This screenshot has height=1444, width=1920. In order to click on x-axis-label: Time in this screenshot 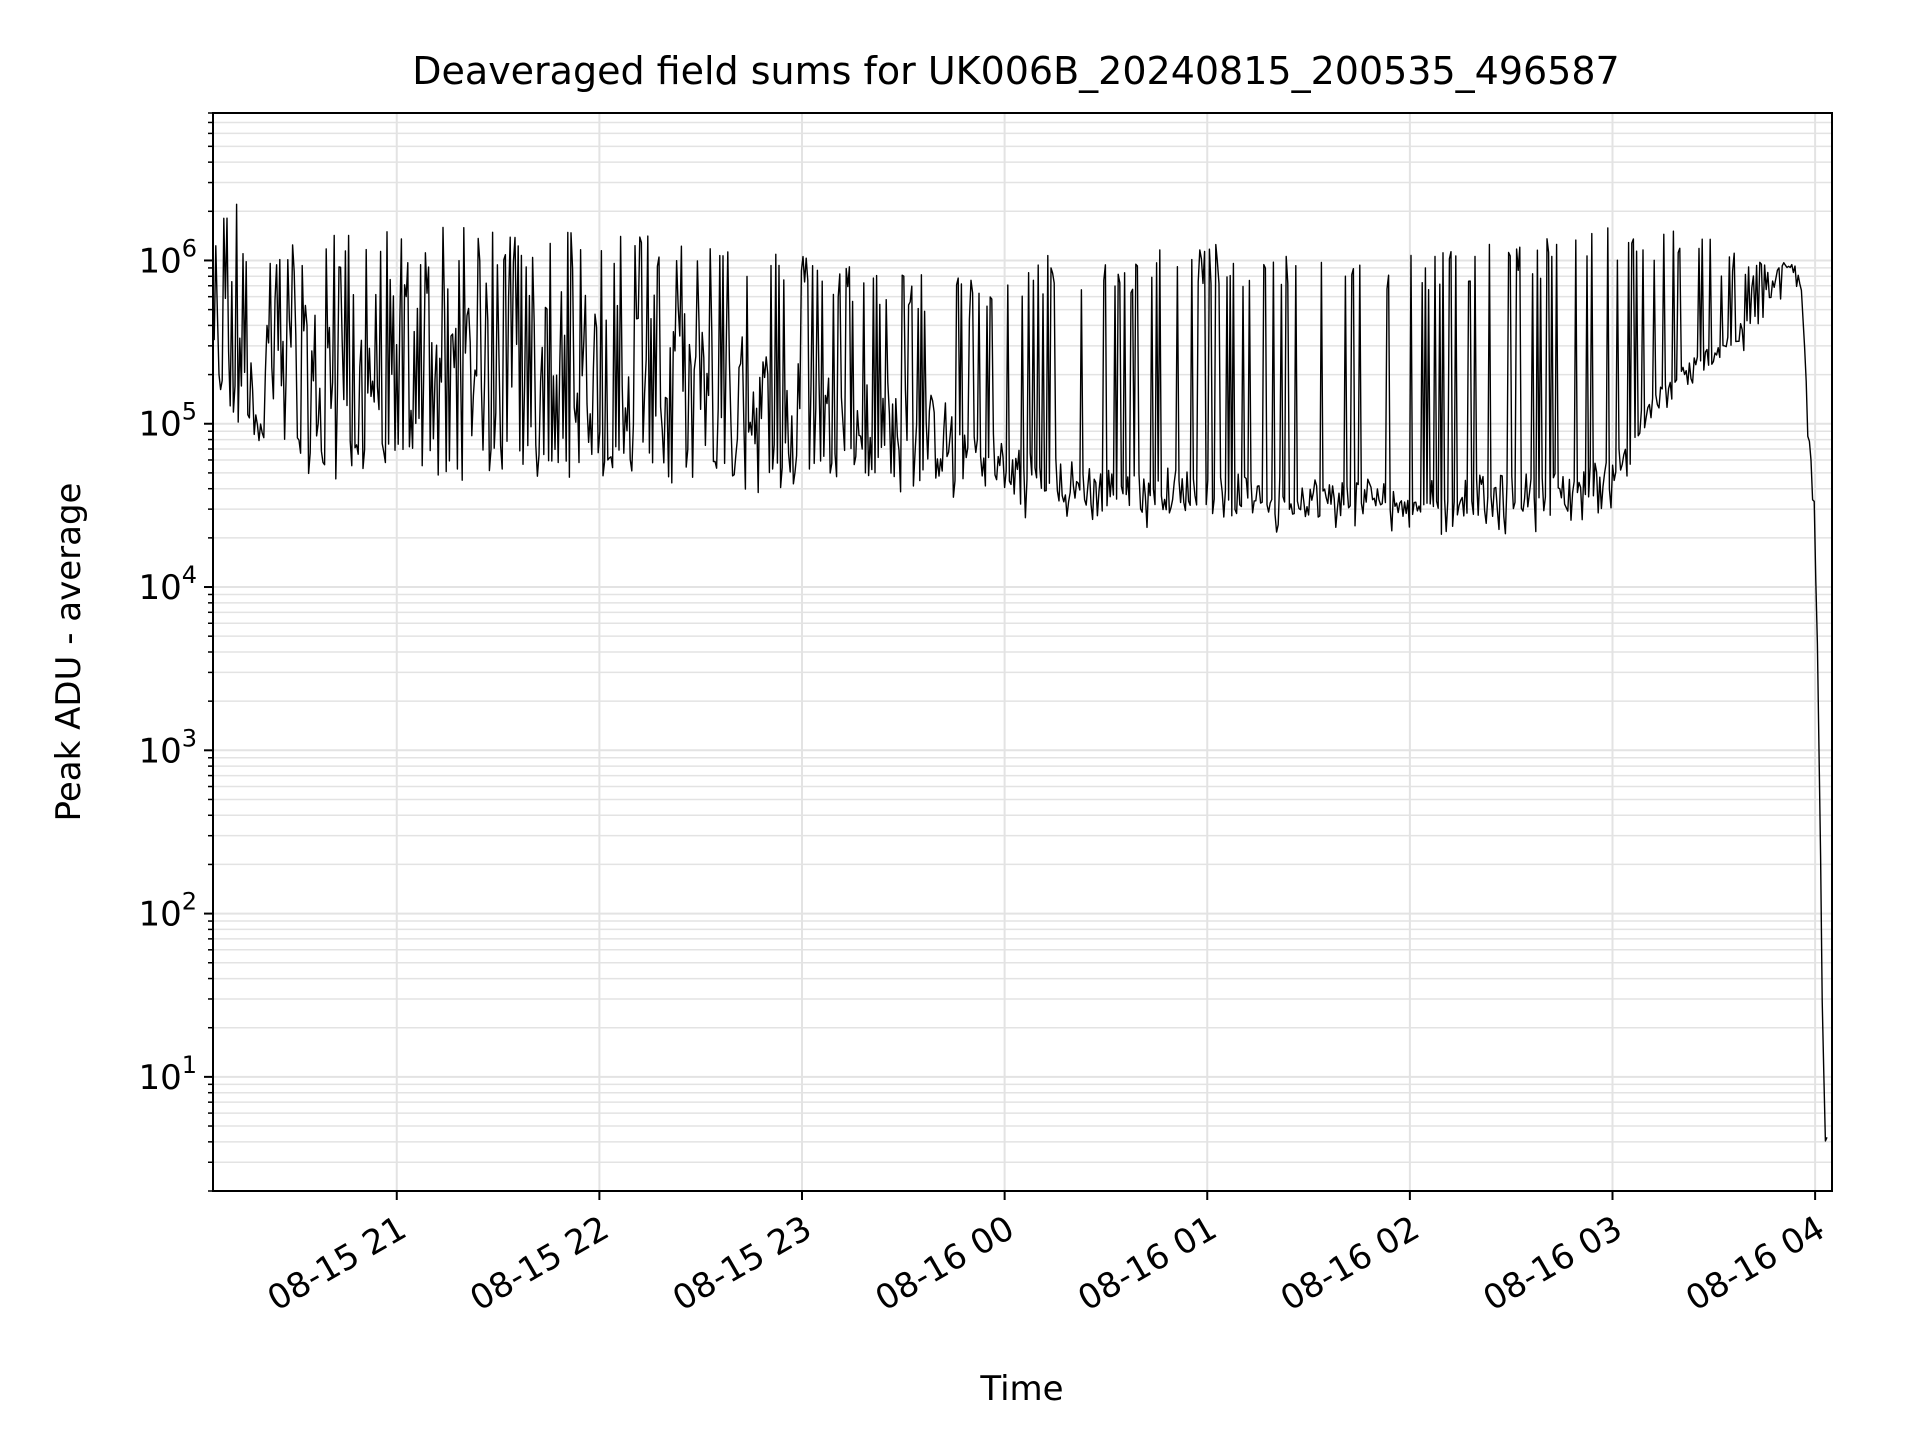, I will do `click(1021, 1389)`.